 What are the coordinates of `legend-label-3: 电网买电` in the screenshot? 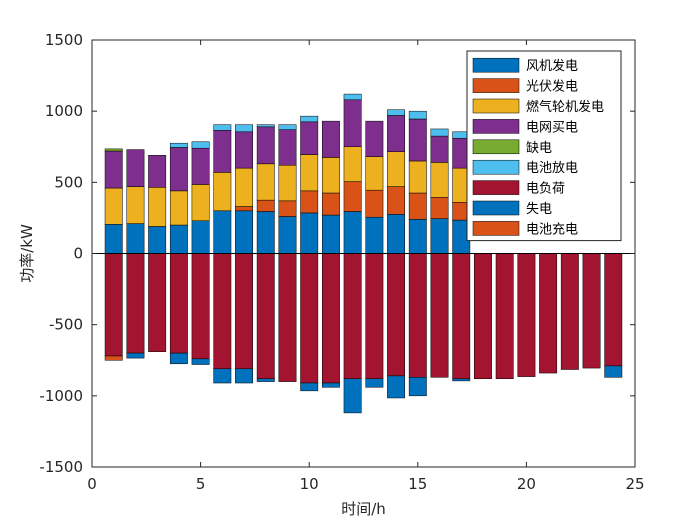 It's located at (552, 127).